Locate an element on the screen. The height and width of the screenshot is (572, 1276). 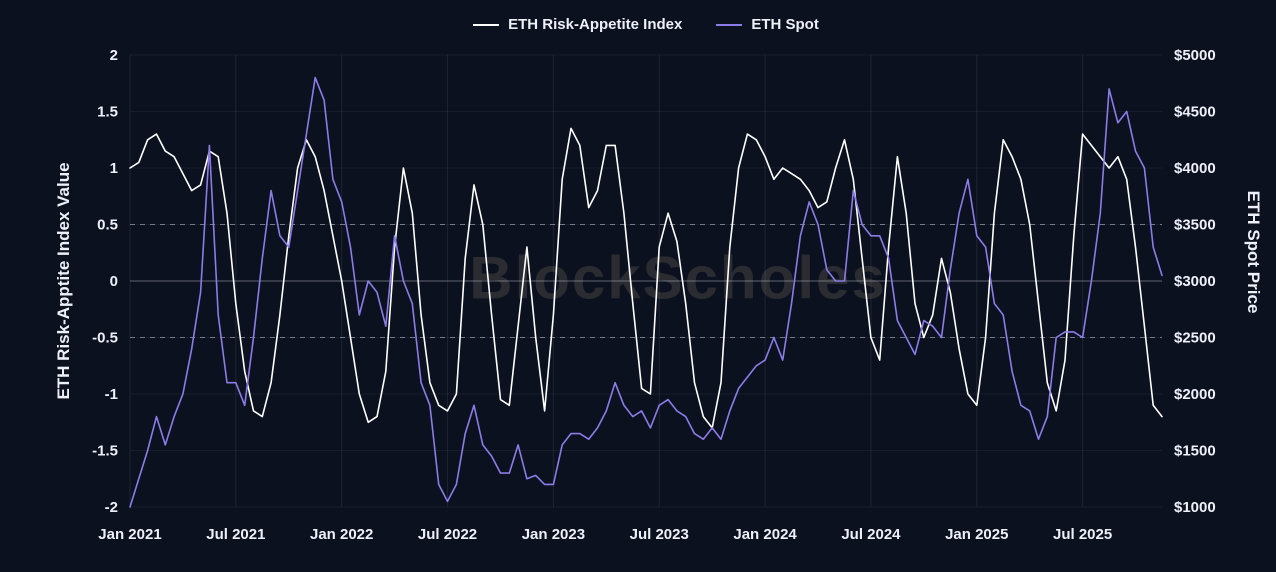
right-axis-tick-label: $4500 is located at coordinates (1195, 112).